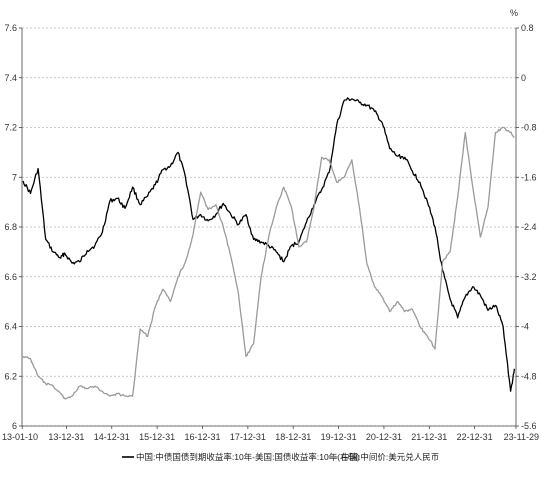 Image resolution: width=541 pixels, height=495 pixels. What do you see at coordinates (514, 13) in the screenshot?
I see `right-axis-unit: %` at bounding box center [514, 13].